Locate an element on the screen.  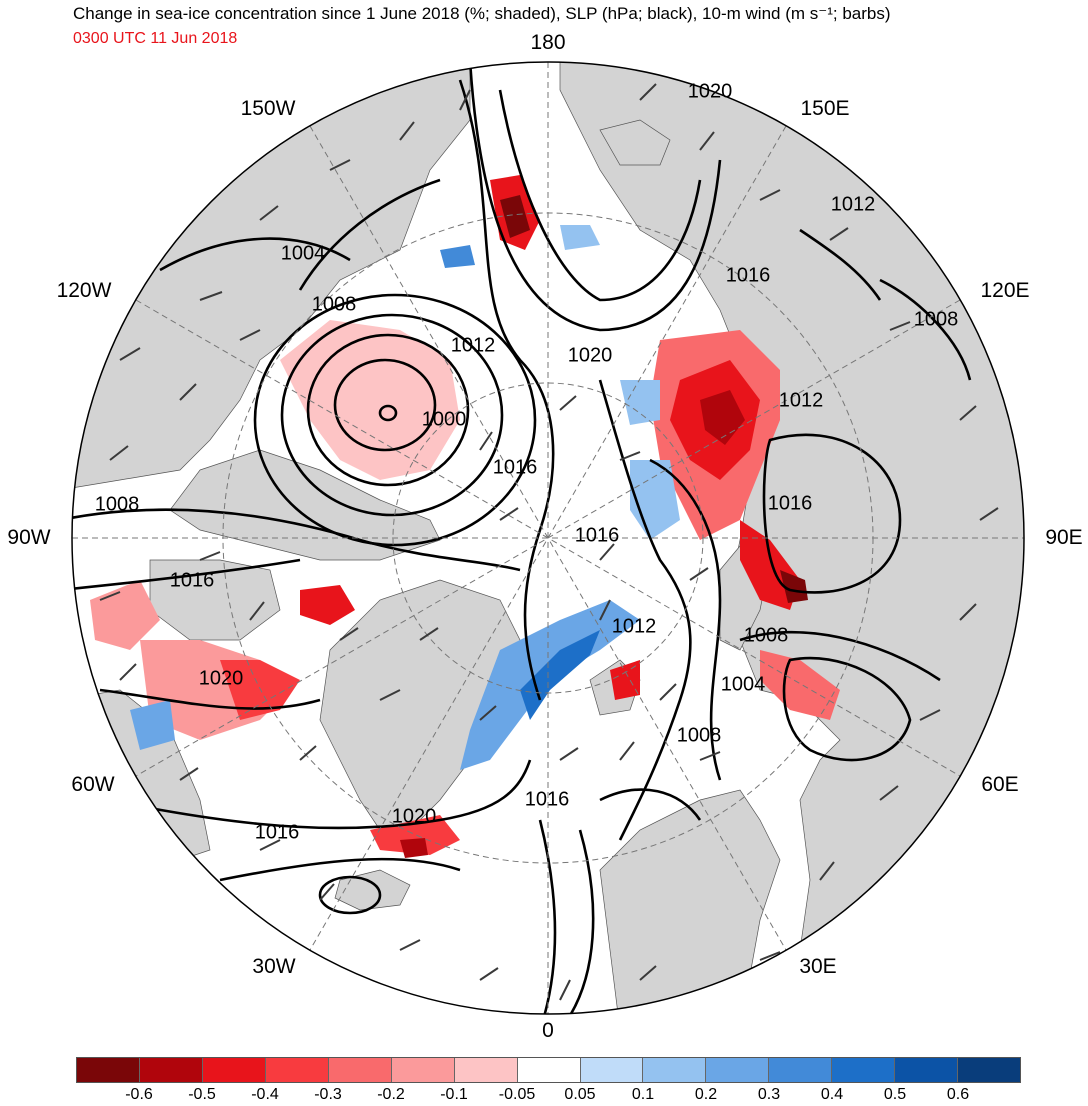
lon-label-90w: 90W is located at coordinates (29, 537).